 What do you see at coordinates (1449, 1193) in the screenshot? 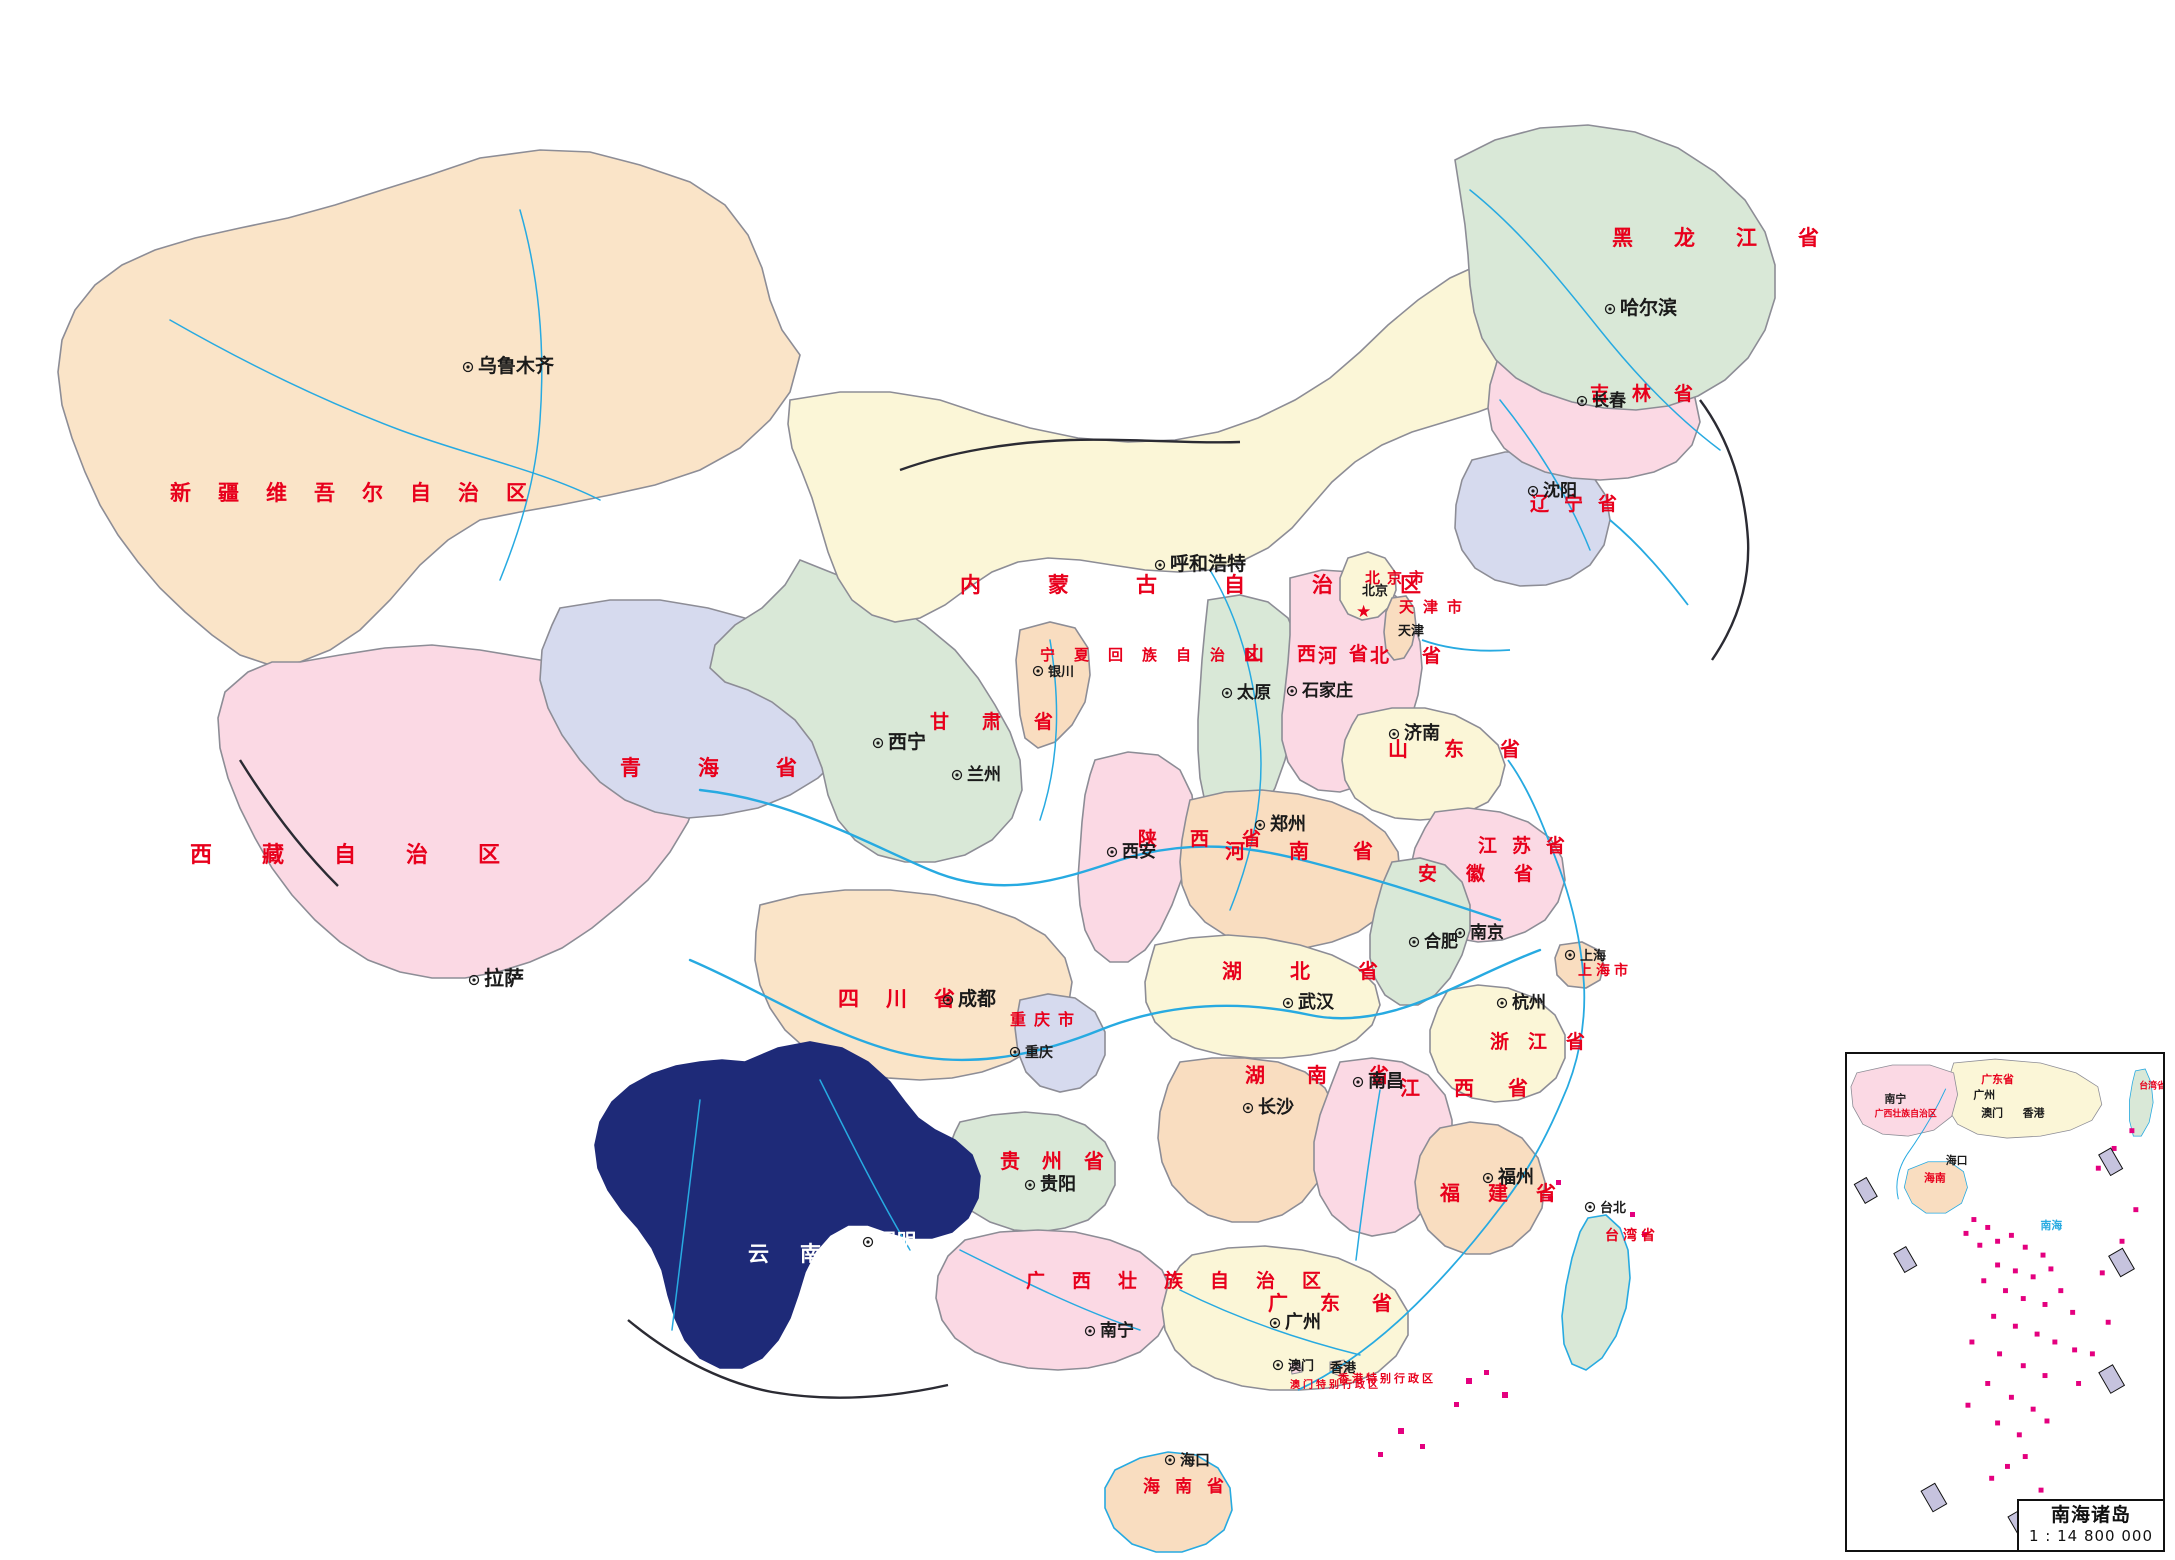
I see `province-label-char: 福` at bounding box center [1449, 1193].